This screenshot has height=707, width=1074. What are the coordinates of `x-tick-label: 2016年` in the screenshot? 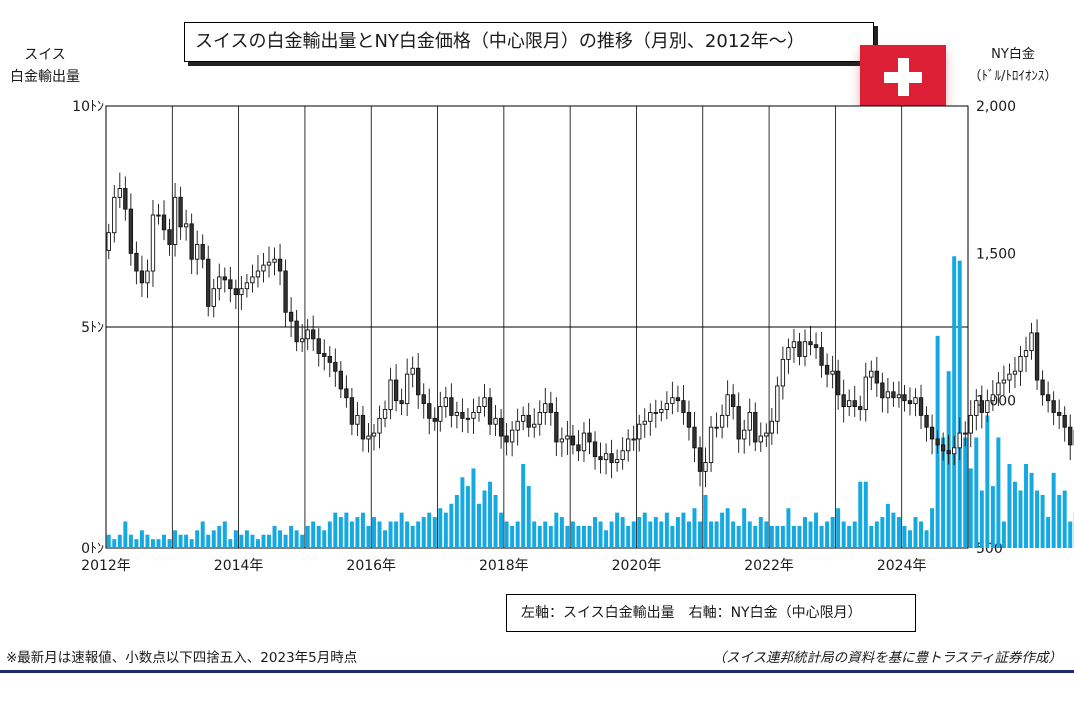 It's located at (371, 566).